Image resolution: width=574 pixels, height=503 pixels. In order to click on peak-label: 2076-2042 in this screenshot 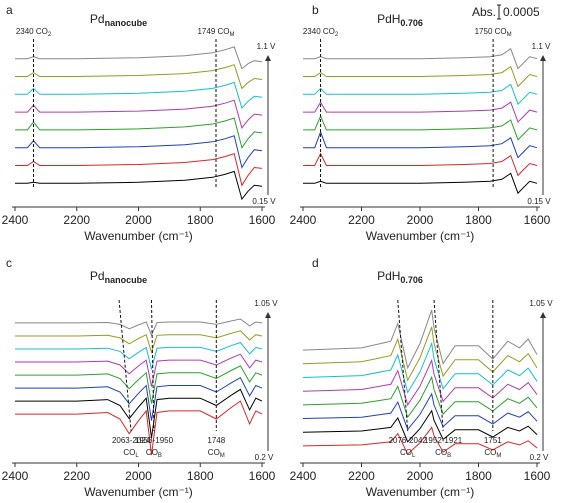, I will do `click(408, 440)`.